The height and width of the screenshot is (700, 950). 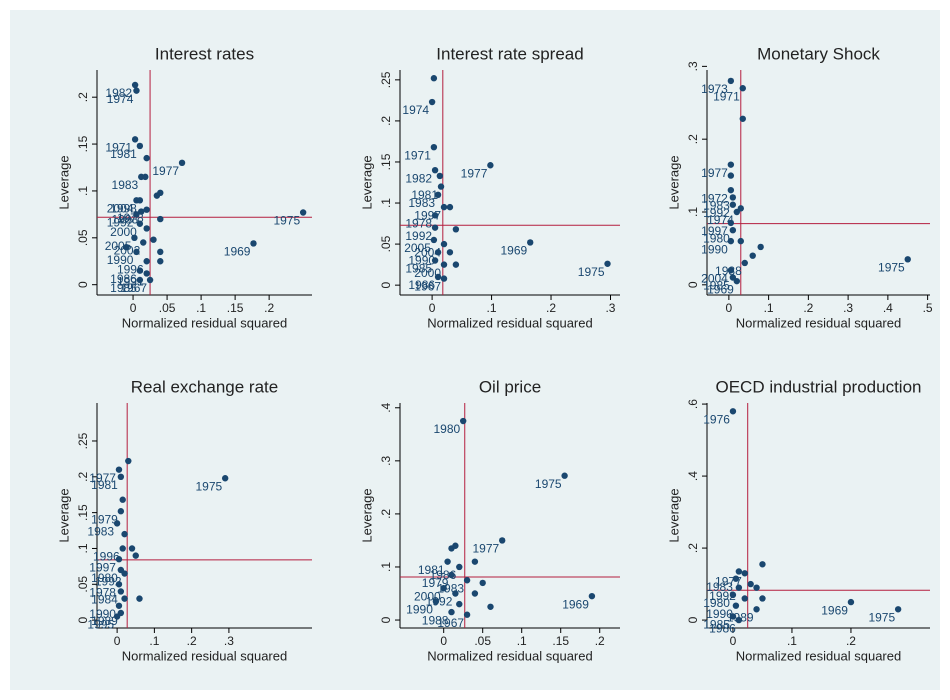 I want to click on panel-title: Interest rate spread, so click(x=509, y=53).